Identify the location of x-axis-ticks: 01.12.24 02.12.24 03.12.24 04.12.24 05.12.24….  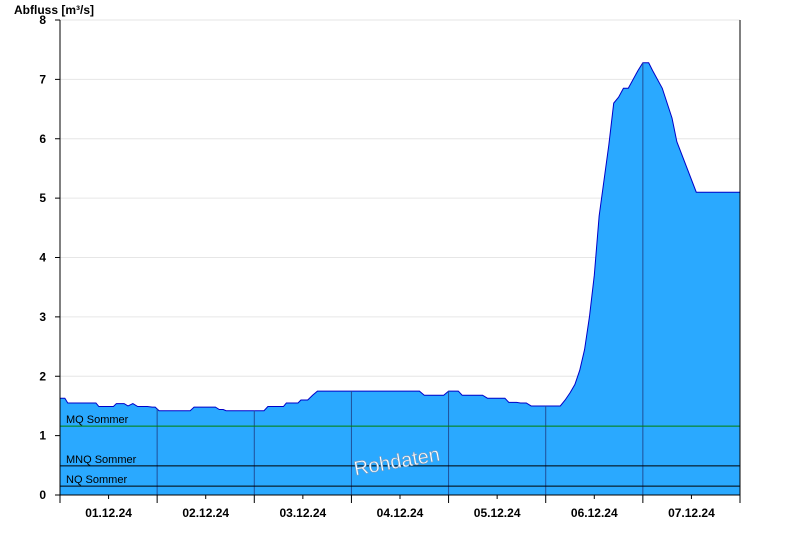
(400, 507).